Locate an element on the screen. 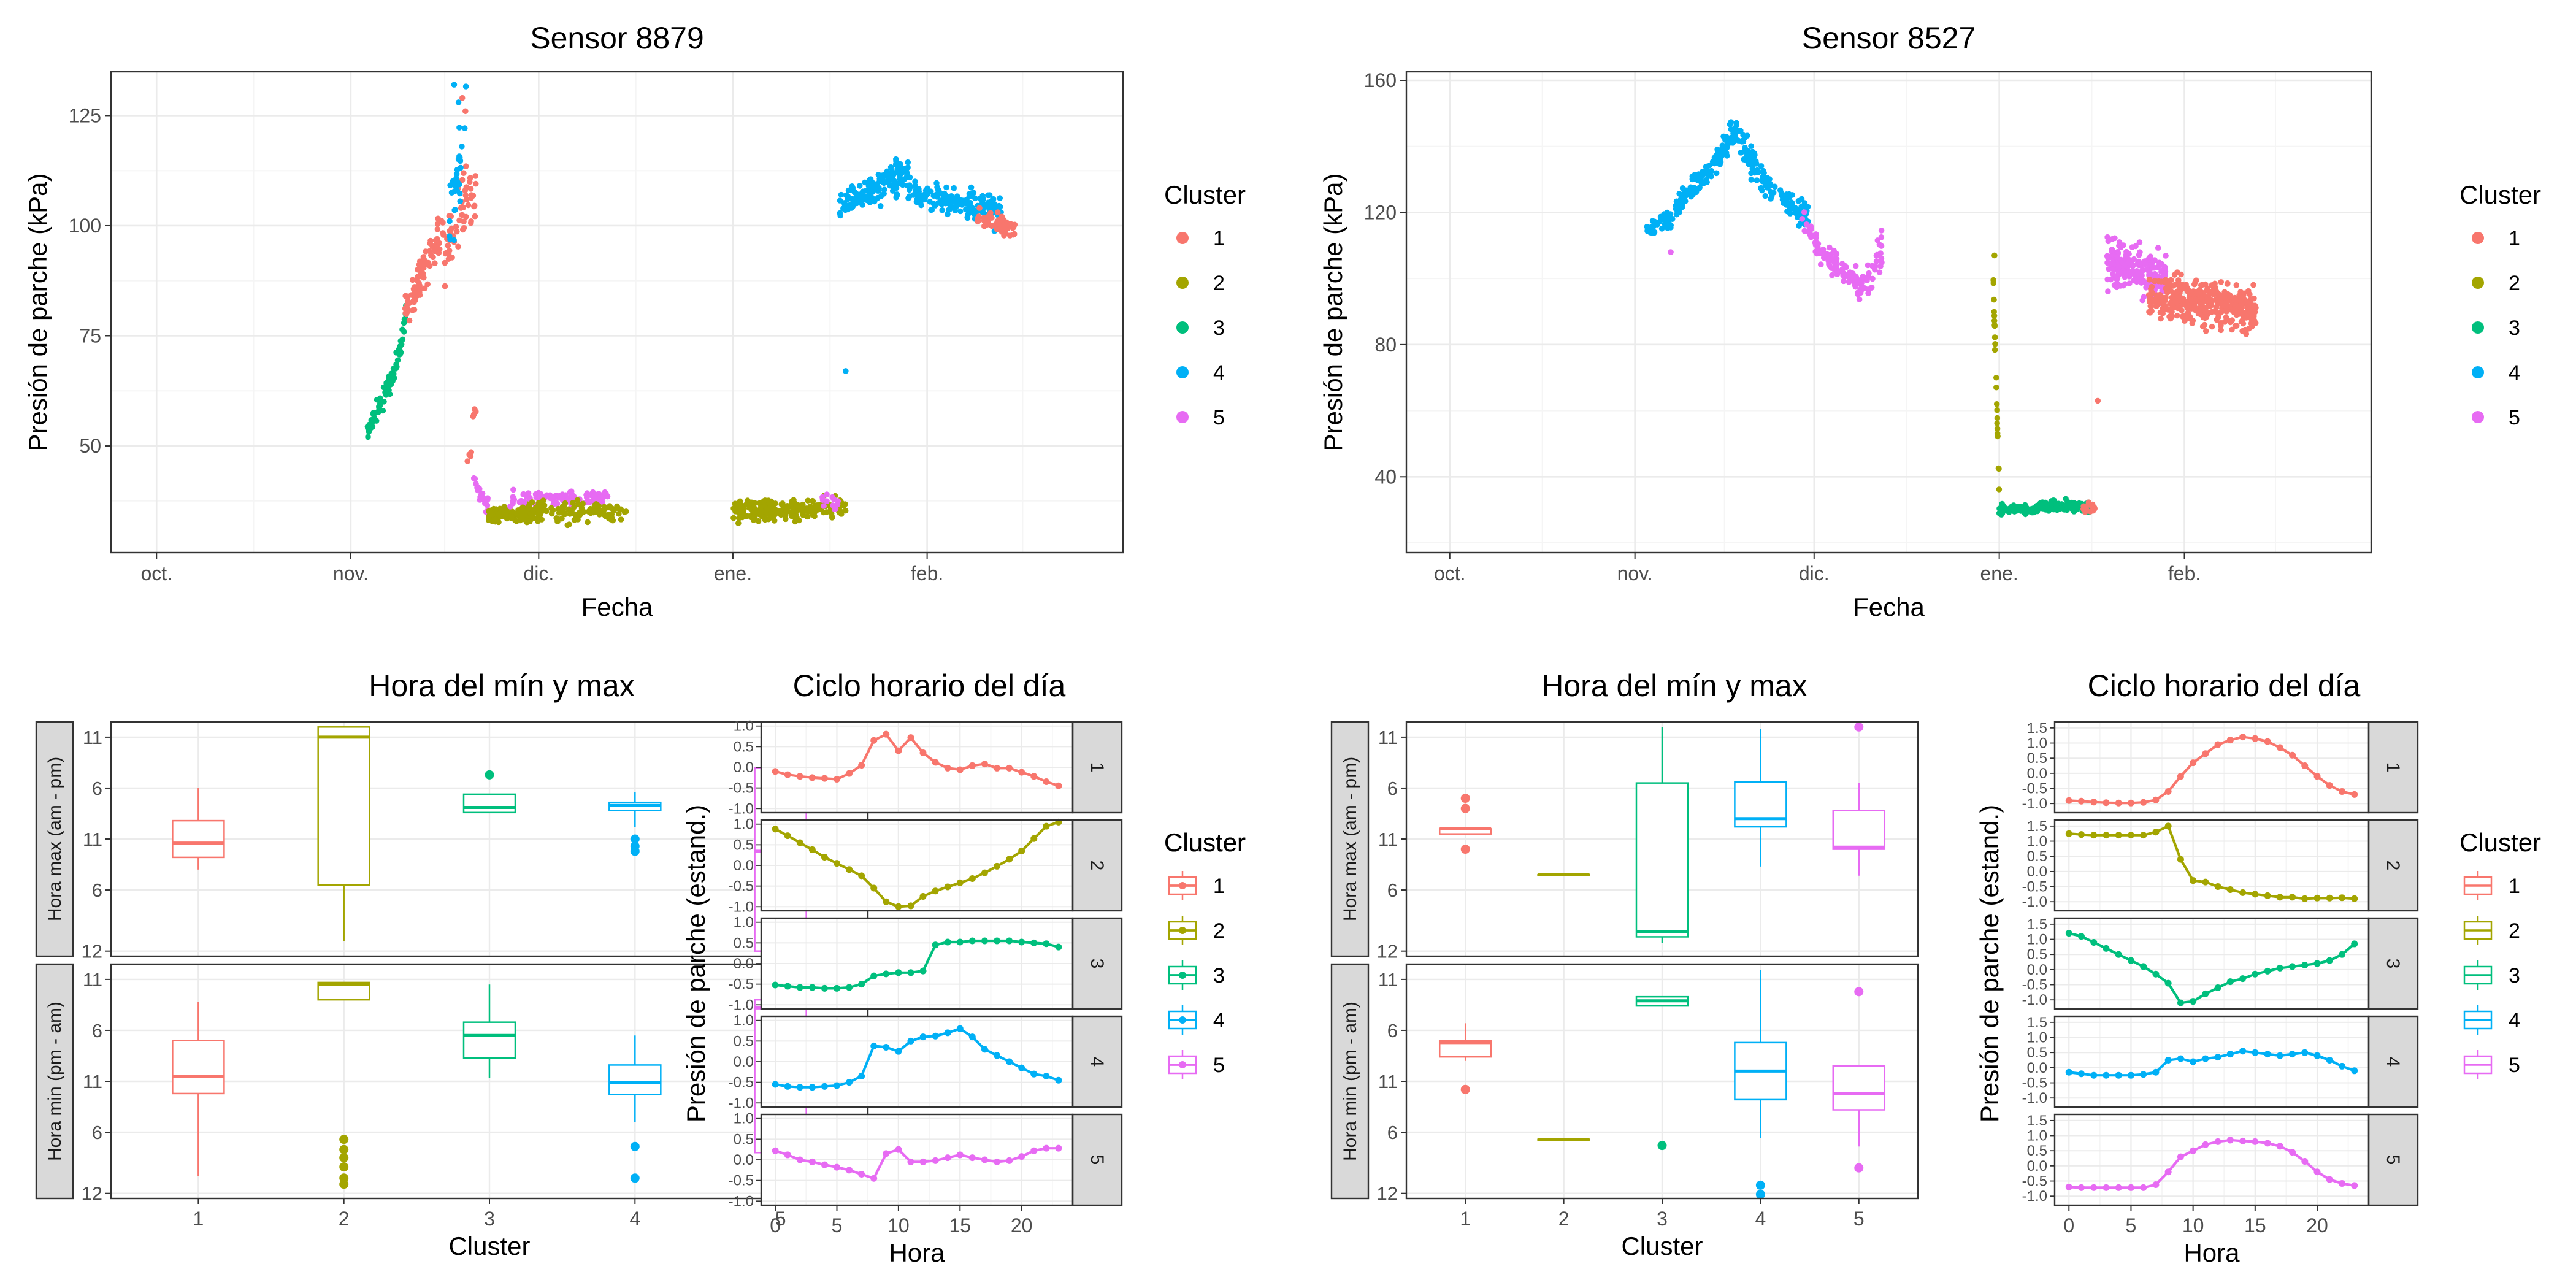  facet-3: -1.0-0.50.00.51.01.5 3 is located at coordinates (2220, 963).